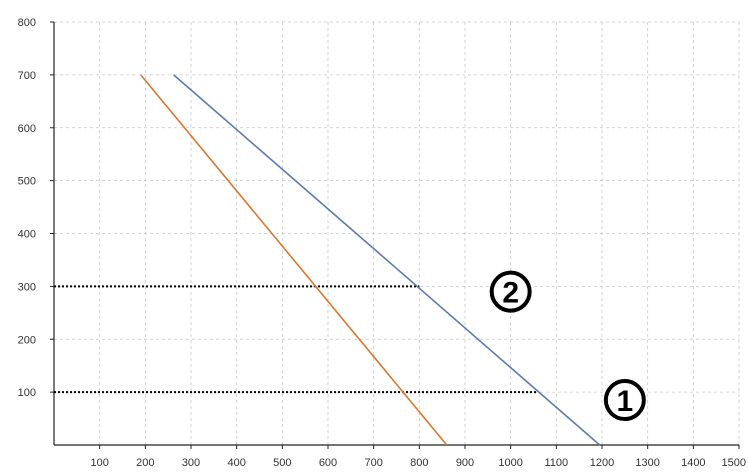 This screenshot has height=473, width=748. I want to click on x-tick-label: 500, so click(282, 463).